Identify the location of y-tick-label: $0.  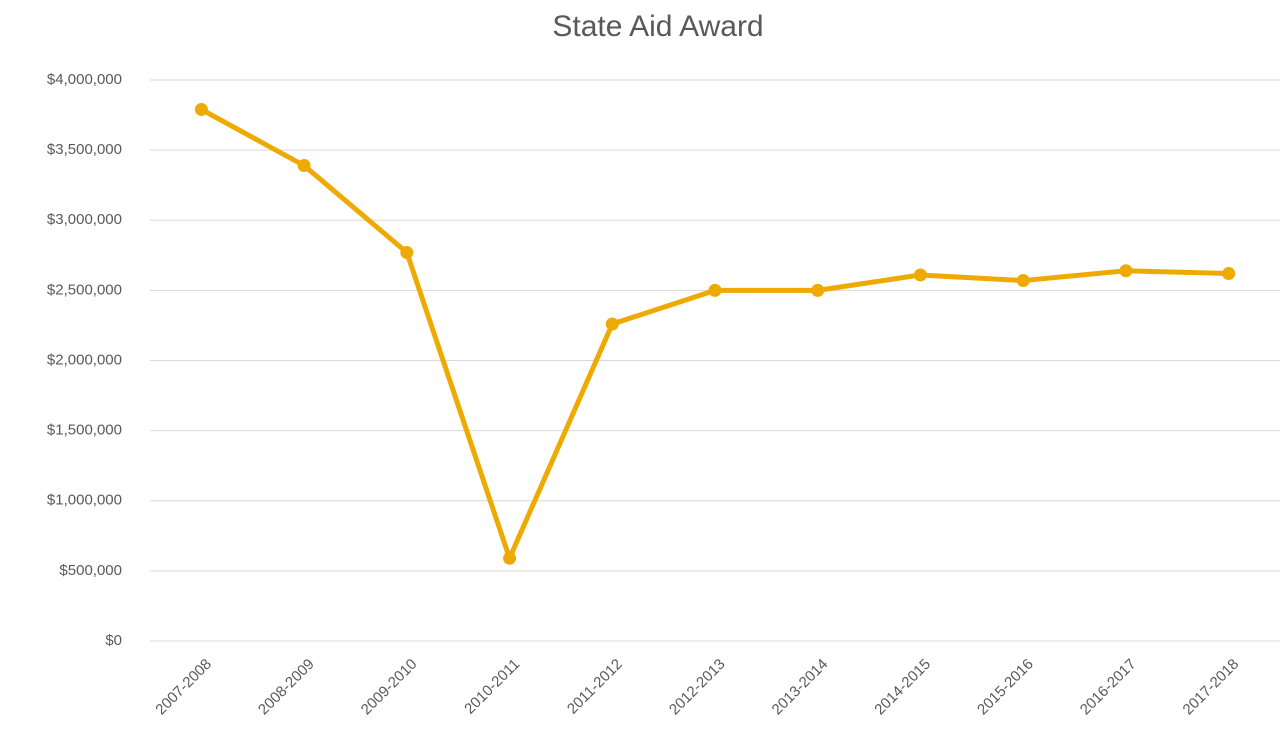
(113, 640).